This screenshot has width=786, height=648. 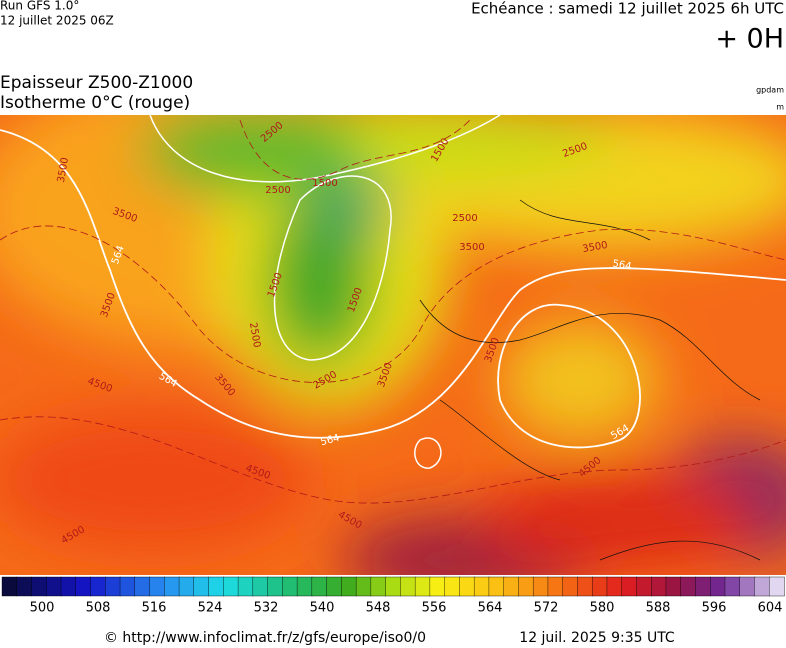 I want to click on colorbar-label: 572, so click(x=546, y=608).